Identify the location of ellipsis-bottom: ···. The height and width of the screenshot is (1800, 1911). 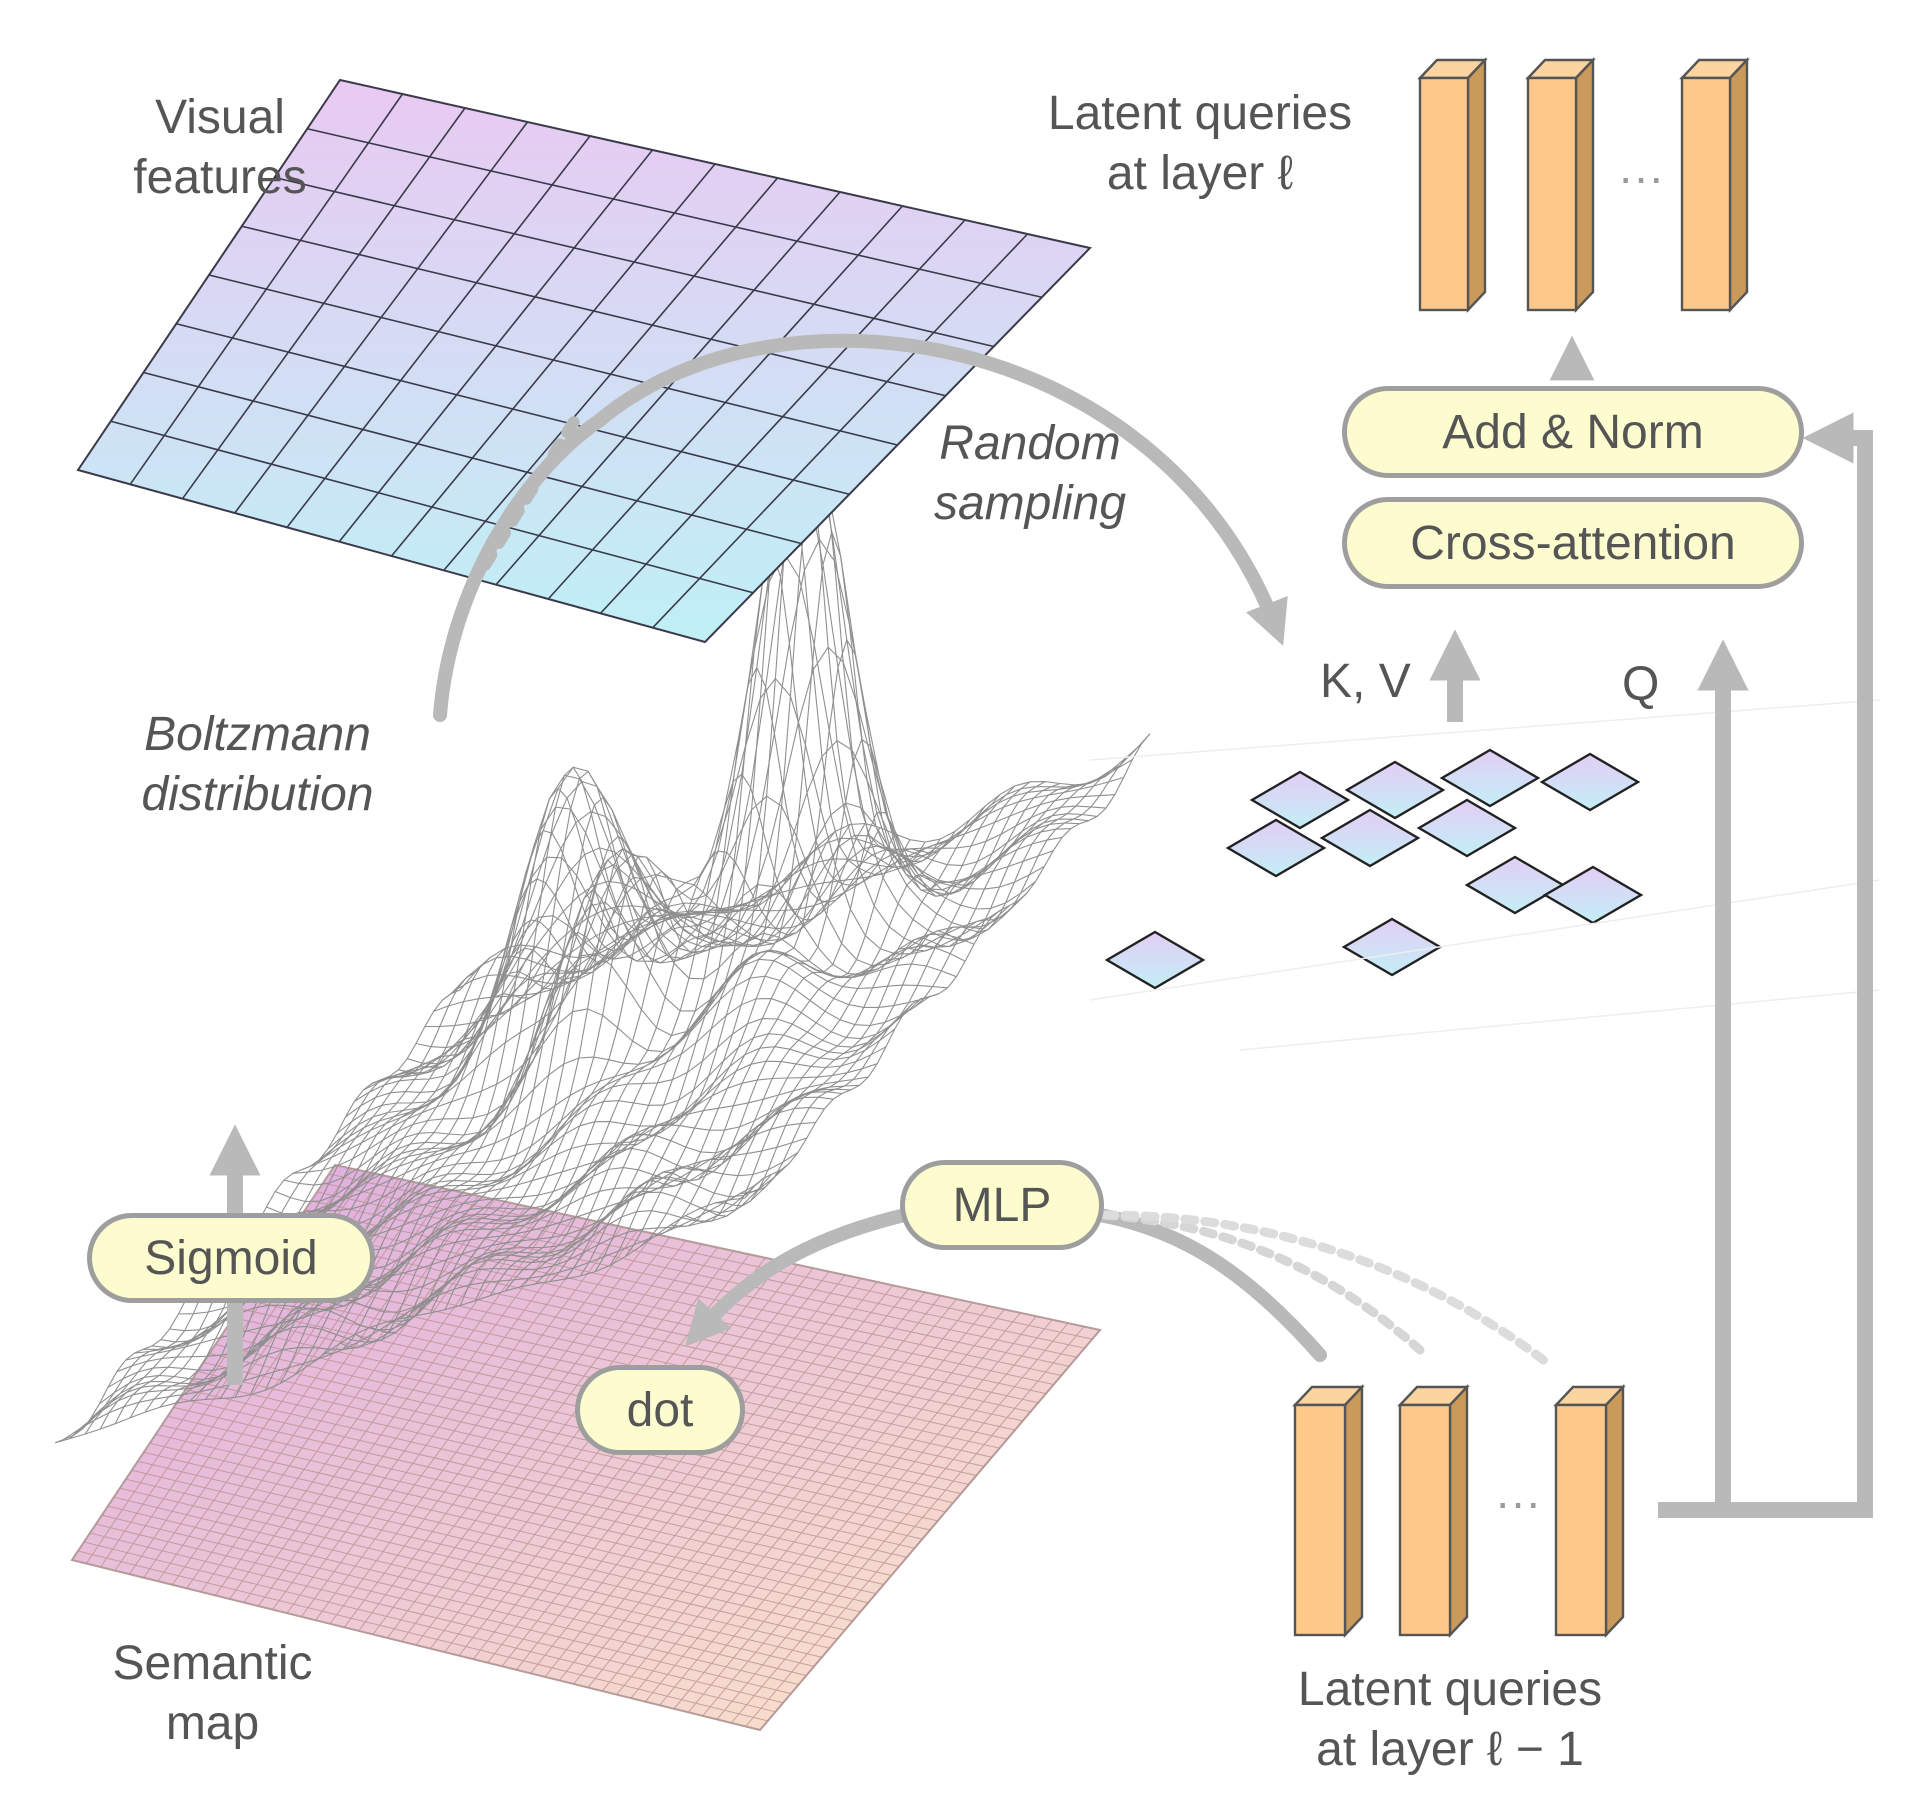
(1518, 1502).